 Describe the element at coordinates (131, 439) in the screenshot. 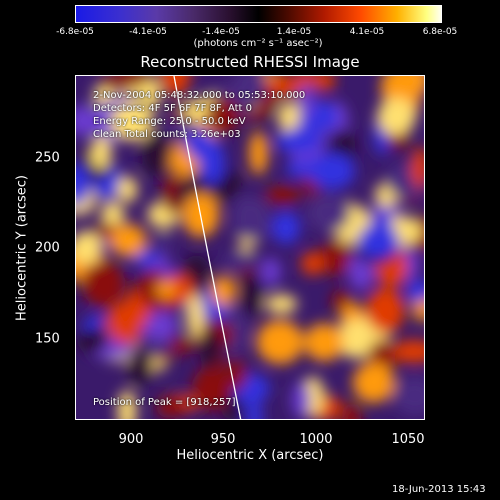

I see `x-tick-label: 900` at that location.